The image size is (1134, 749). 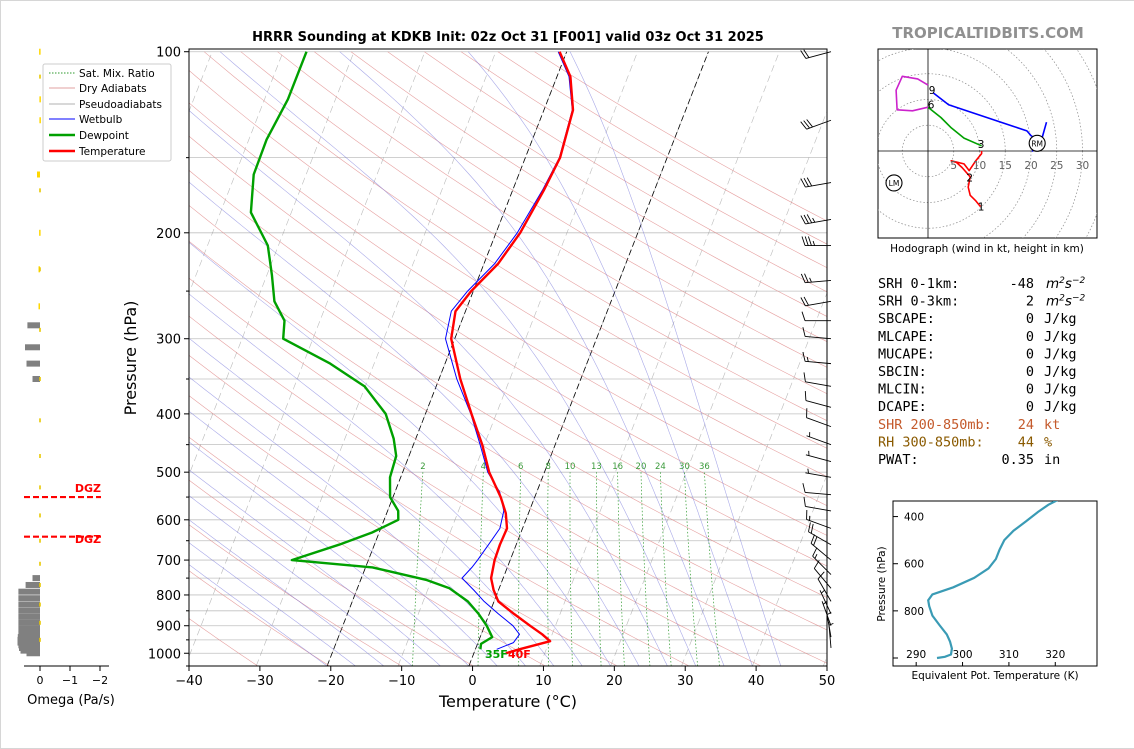 What do you see at coordinates (1022, 284) in the screenshot?
I see `index-value: -48` at bounding box center [1022, 284].